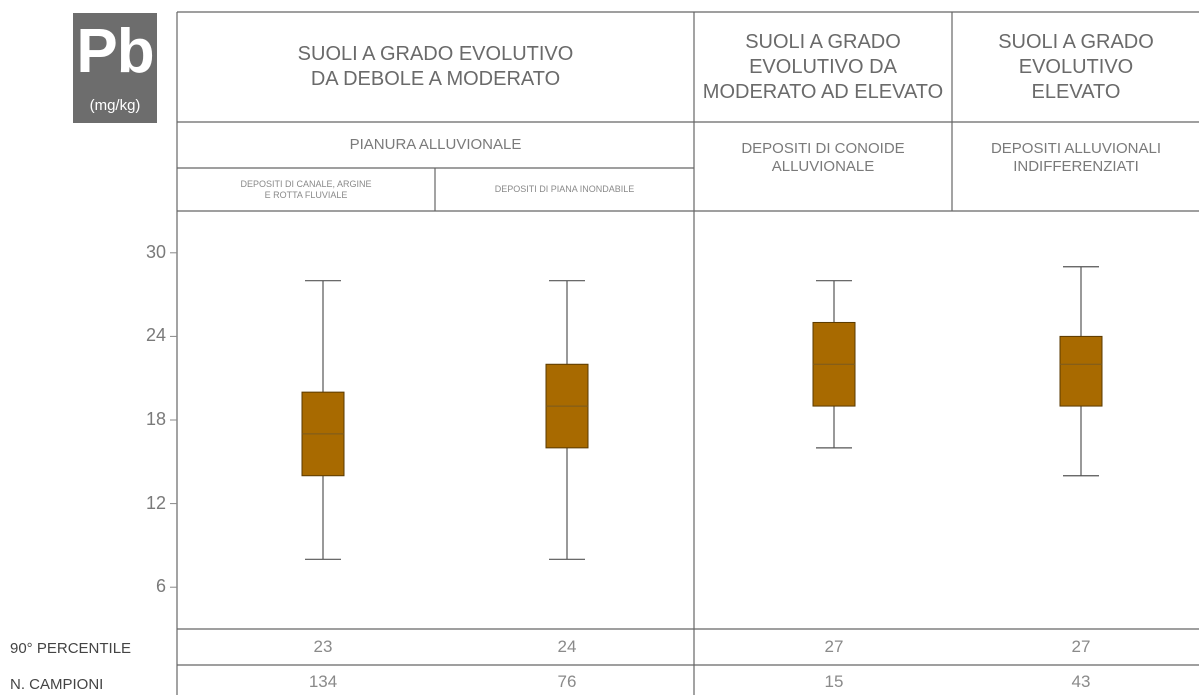  Describe the element at coordinates (306, 195) in the screenshot. I see `subsubheader-canale-line-2: E ROTTA FLUVIALE` at that location.